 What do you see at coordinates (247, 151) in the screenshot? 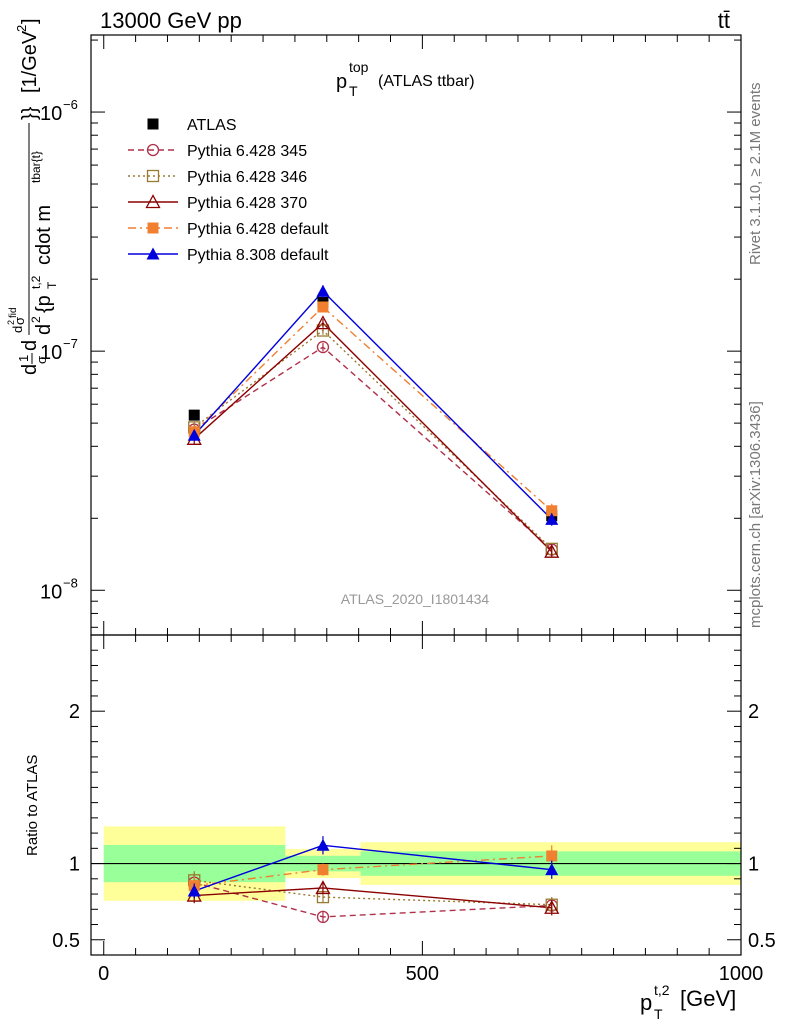
I see `legend-label-pythia-6-428-345: Pythia 6.428 345` at bounding box center [247, 151].